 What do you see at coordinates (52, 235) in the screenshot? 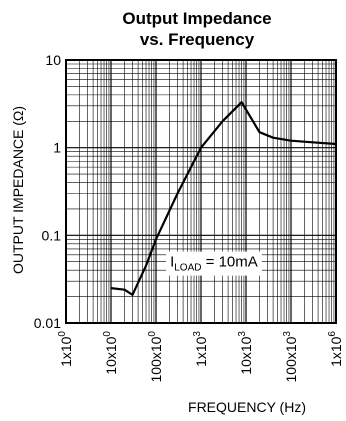
I see `y-tick-label: 0.1` at bounding box center [52, 235].